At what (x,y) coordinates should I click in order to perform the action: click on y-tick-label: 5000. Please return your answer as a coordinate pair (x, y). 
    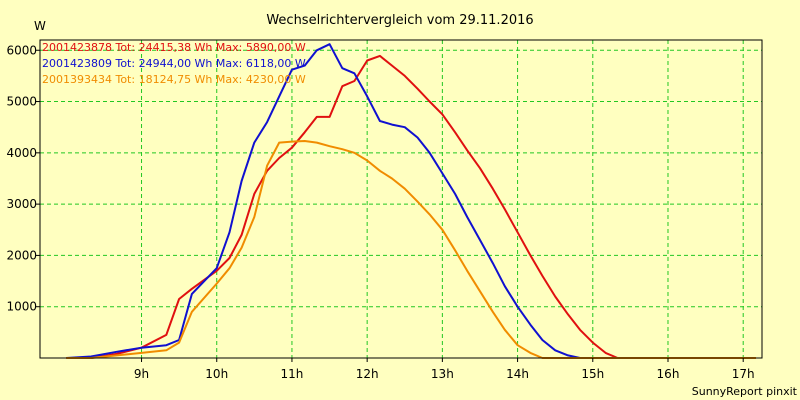
    Looking at the image, I should click on (21, 102).